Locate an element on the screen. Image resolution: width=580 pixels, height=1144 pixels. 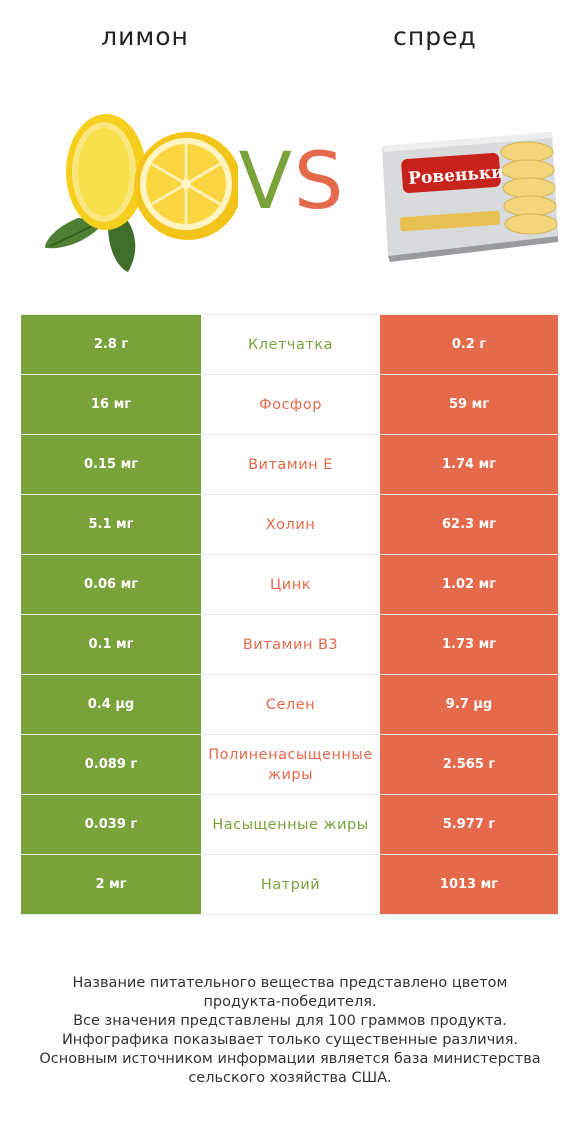
right-value: 9.7 µg is located at coordinates (469, 704).